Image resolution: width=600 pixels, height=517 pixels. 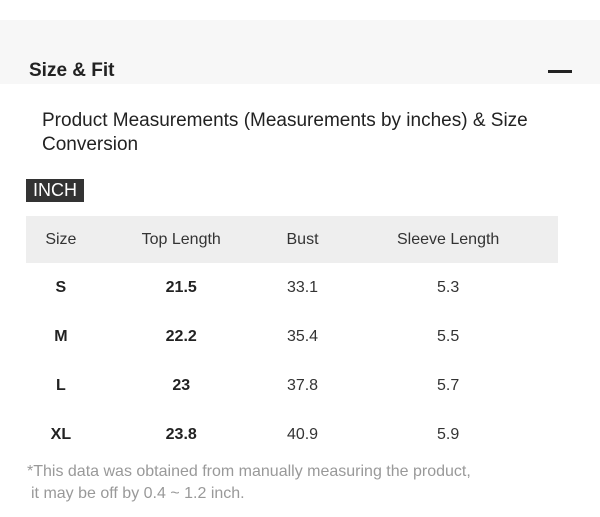 I want to click on table-cell: 40.9, so click(x=302, y=434).